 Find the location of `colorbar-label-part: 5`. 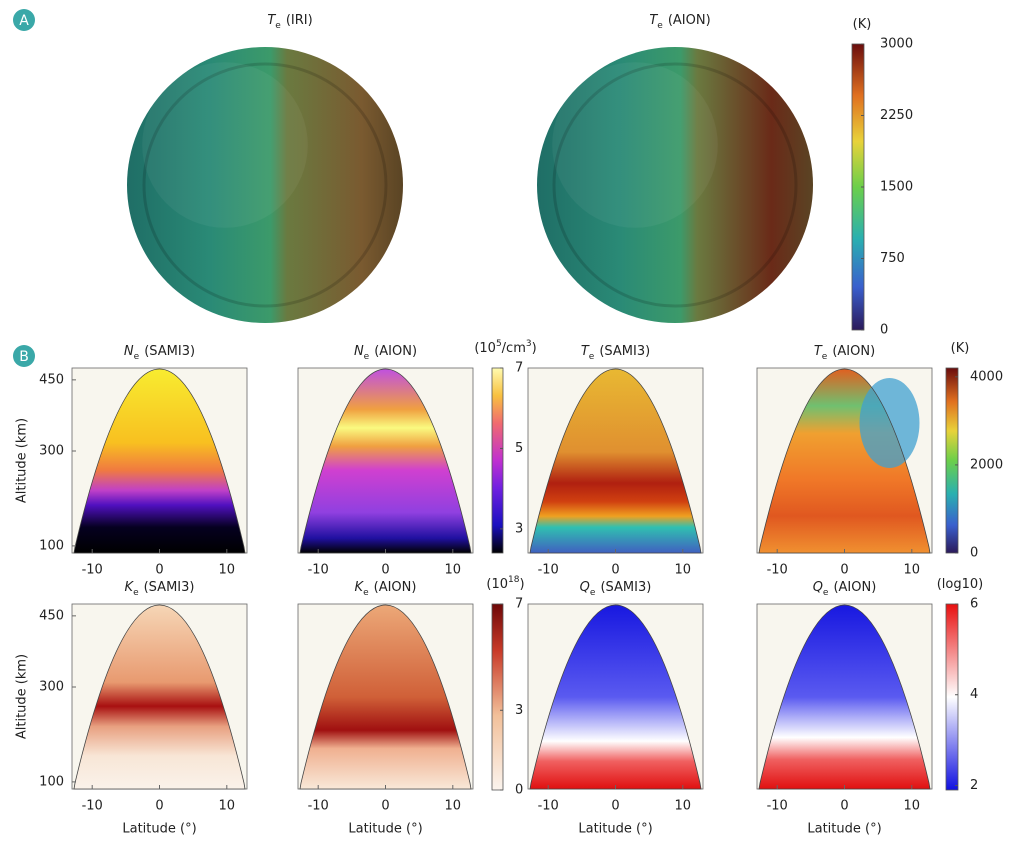

colorbar-label-part: 5 is located at coordinates (499, 344).